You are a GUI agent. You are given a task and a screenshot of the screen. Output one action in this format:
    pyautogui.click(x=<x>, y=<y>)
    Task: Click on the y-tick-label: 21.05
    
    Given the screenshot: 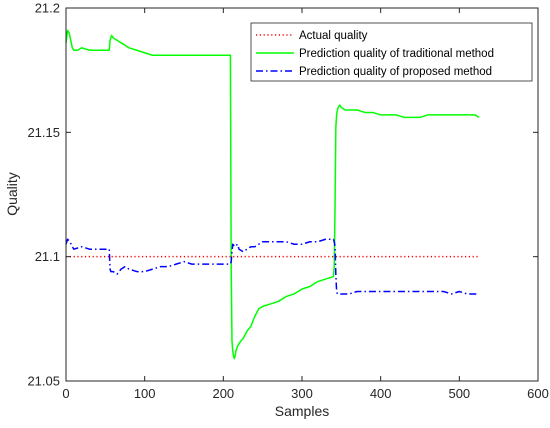 What is the action you would take?
    pyautogui.click(x=43, y=381)
    